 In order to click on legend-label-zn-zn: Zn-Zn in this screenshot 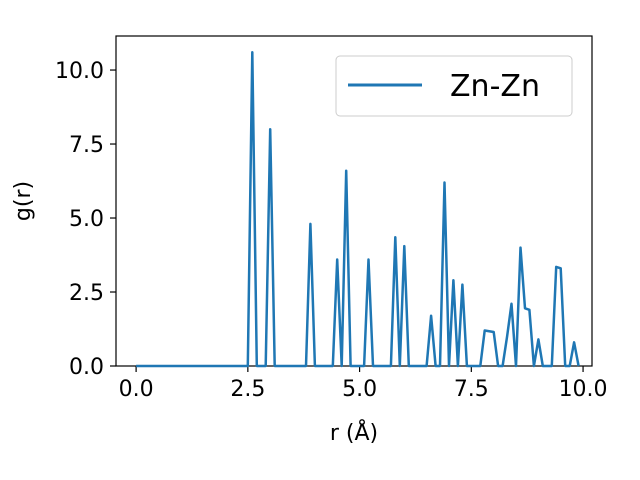, I will do `click(495, 86)`.